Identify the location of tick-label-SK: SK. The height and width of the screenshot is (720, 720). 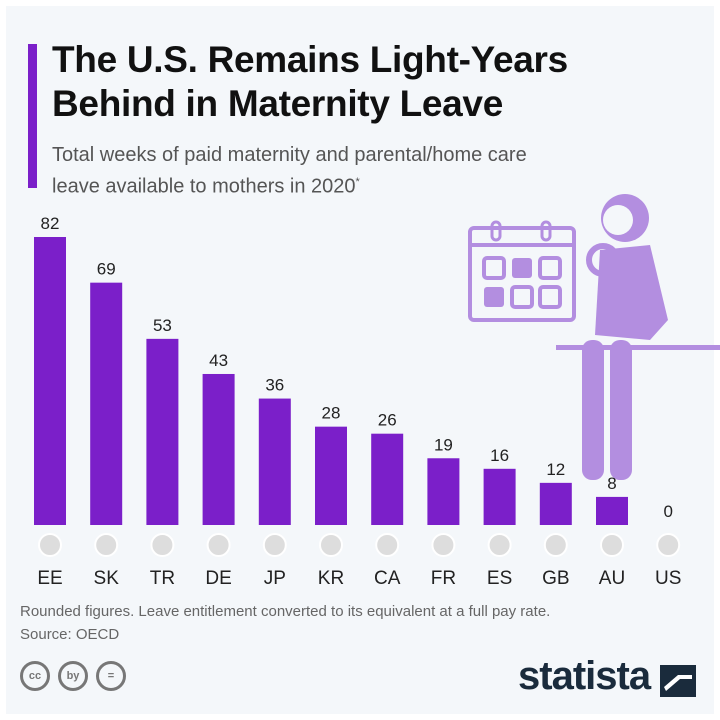
(107, 578).